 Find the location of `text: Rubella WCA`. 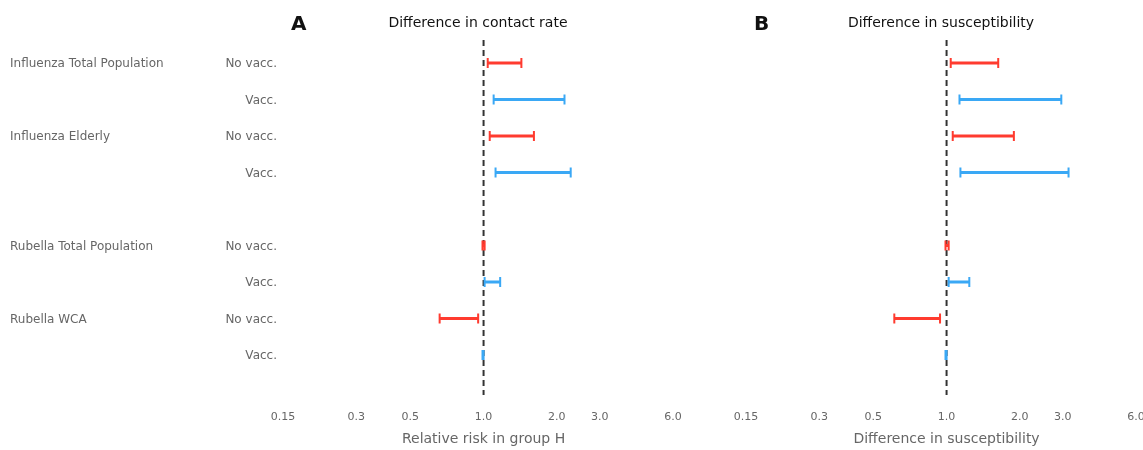

text: Rubella WCA is located at coordinates (49, 318).